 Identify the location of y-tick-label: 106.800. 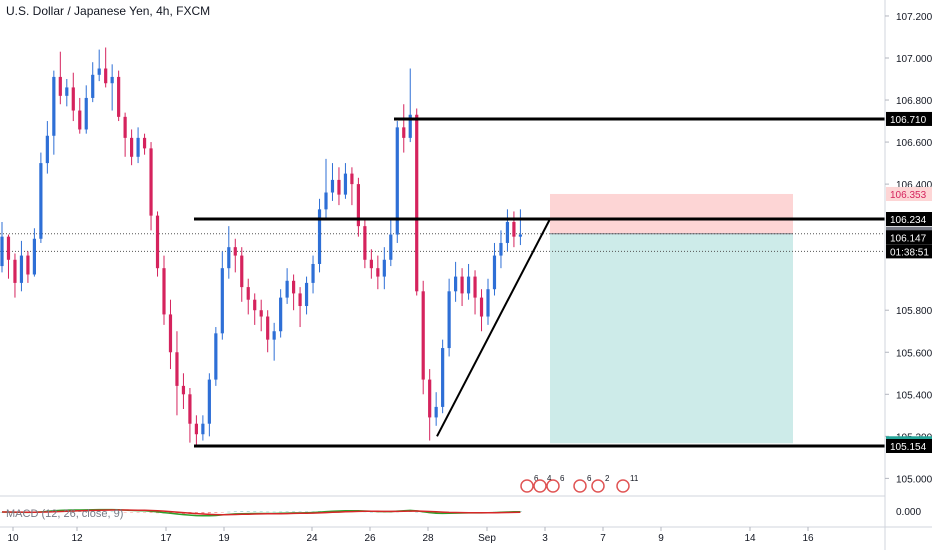
(914, 101).